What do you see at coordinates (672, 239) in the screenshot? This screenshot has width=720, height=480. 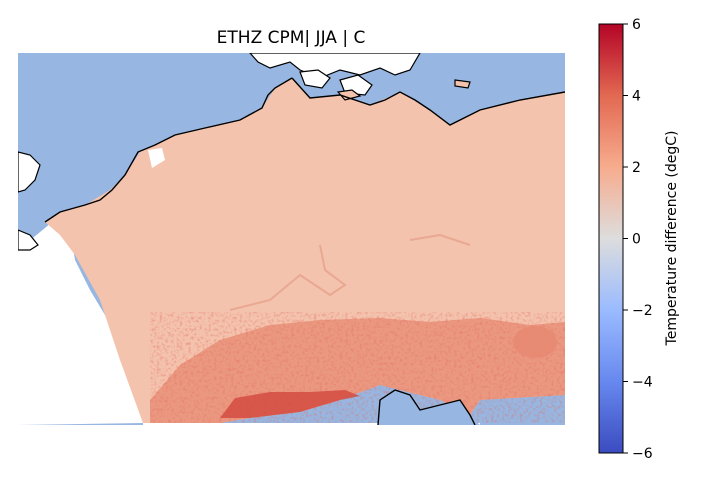 I see `colorbar-label: Temperature difference (degC)` at bounding box center [672, 239].